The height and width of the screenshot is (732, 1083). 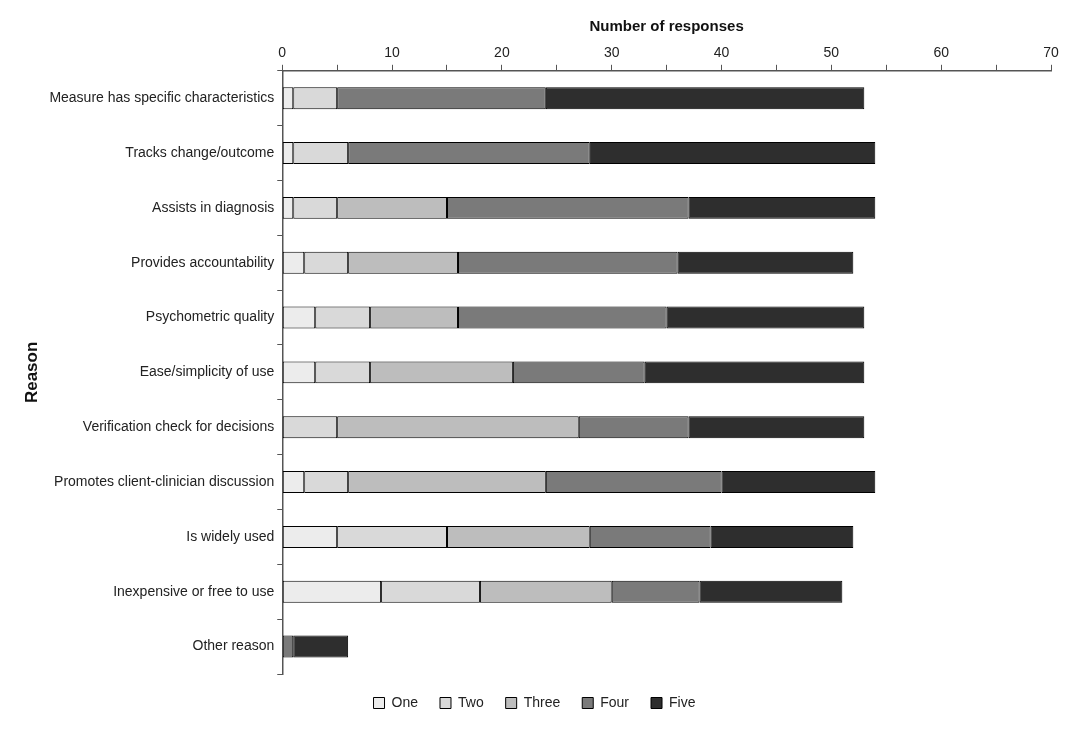 What do you see at coordinates (941, 52) in the screenshot?
I see `x-tick-label: 60` at bounding box center [941, 52].